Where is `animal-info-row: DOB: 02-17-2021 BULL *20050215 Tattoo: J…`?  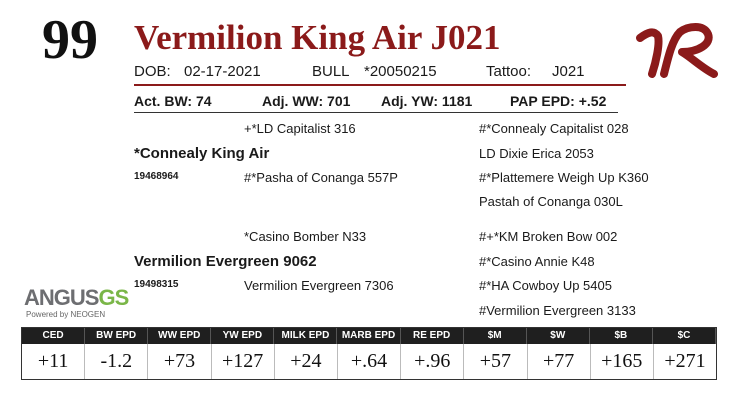 animal-info-row: DOB: 02-17-2021 BULL *20050215 Tattoo: J… is located at coordinates (380, 72).